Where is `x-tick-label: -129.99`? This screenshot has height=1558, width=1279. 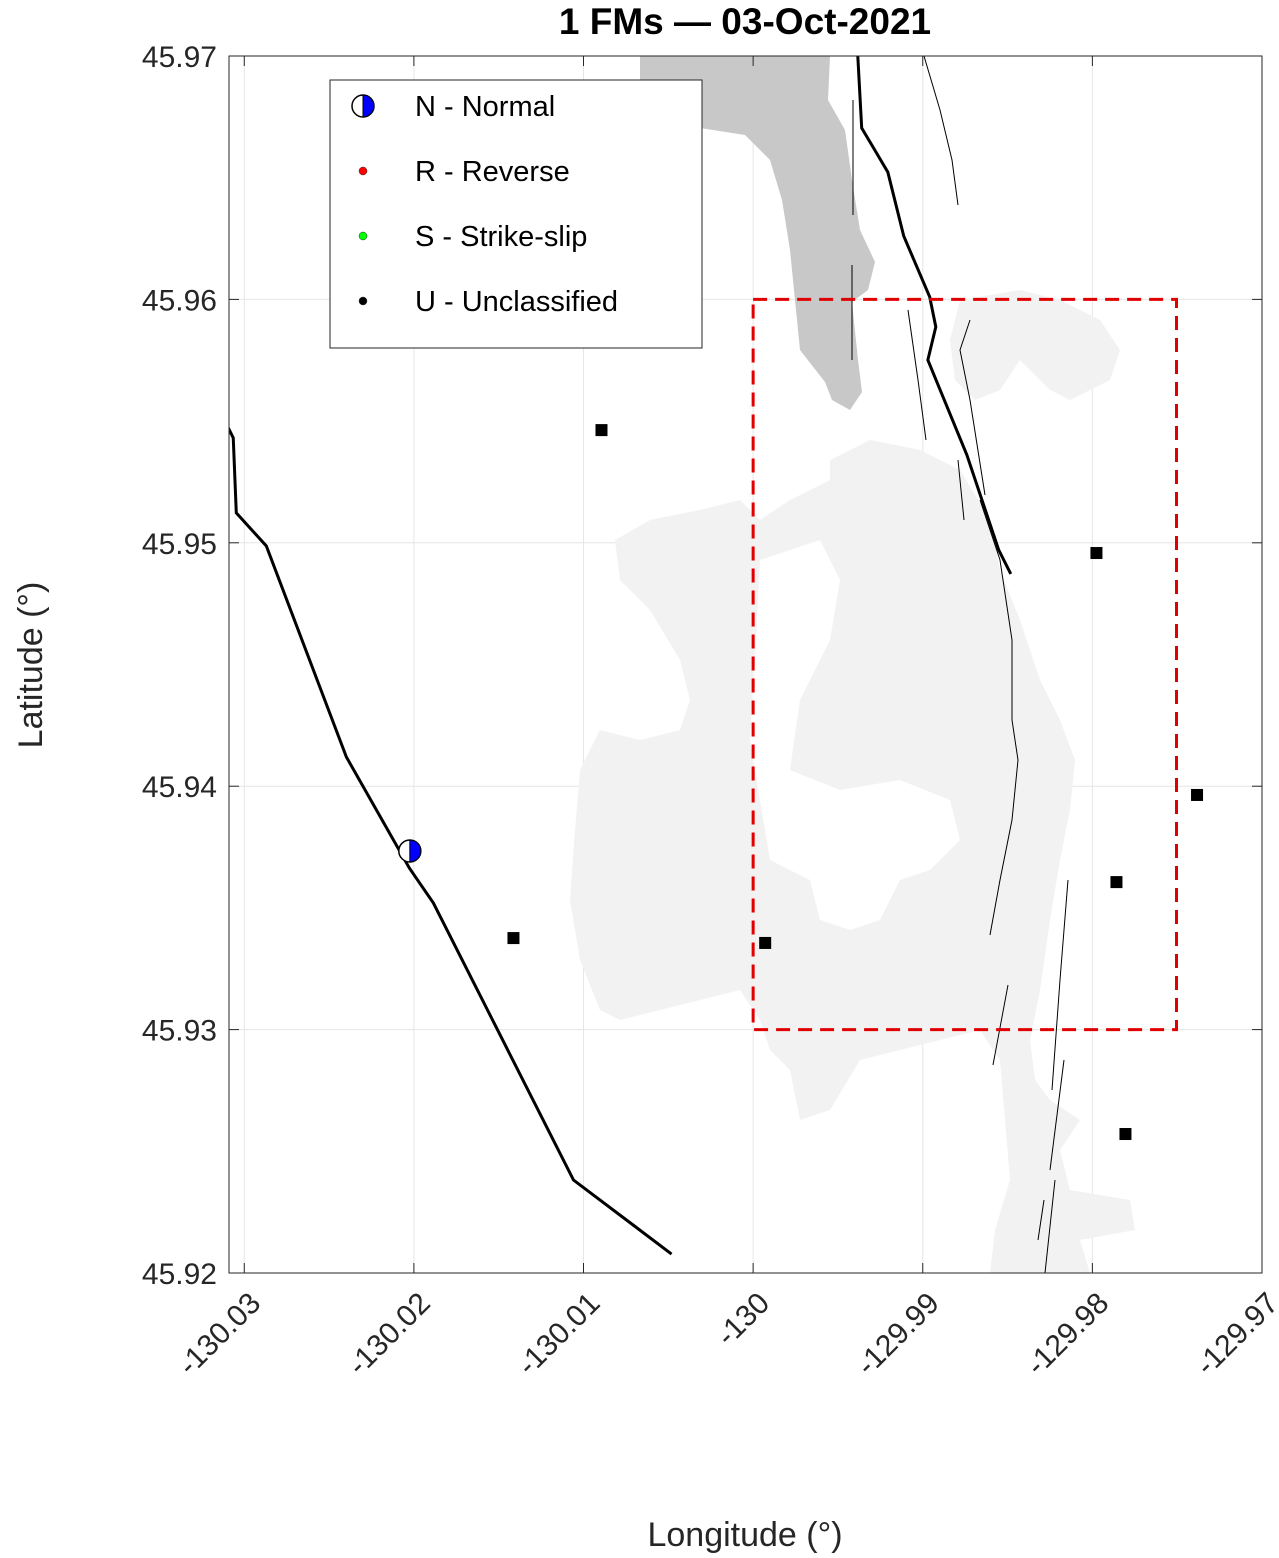
x-tick-label: -129.99 is located at coordinates (897, 1334).